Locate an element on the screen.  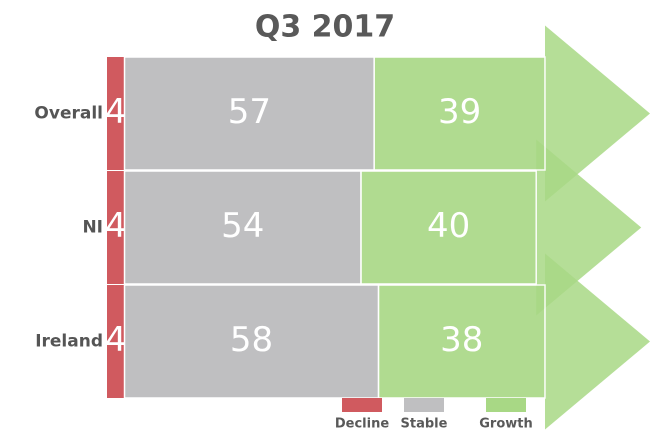
category-label: Overall is located at coordinates (68, 114).